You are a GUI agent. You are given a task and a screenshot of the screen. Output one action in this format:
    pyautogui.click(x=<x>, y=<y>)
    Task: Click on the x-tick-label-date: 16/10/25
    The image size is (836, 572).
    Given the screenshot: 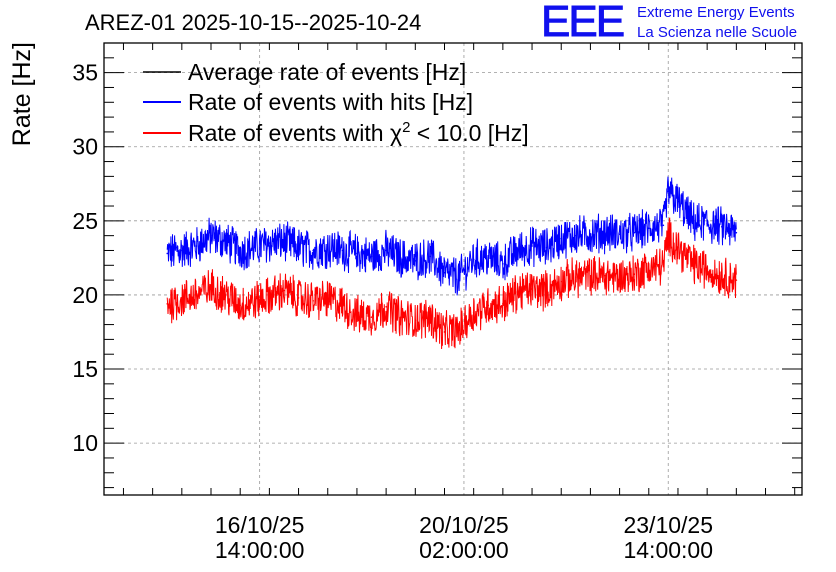 What is the action you would take?
    pyautogui.click(x=260, y=525)
    